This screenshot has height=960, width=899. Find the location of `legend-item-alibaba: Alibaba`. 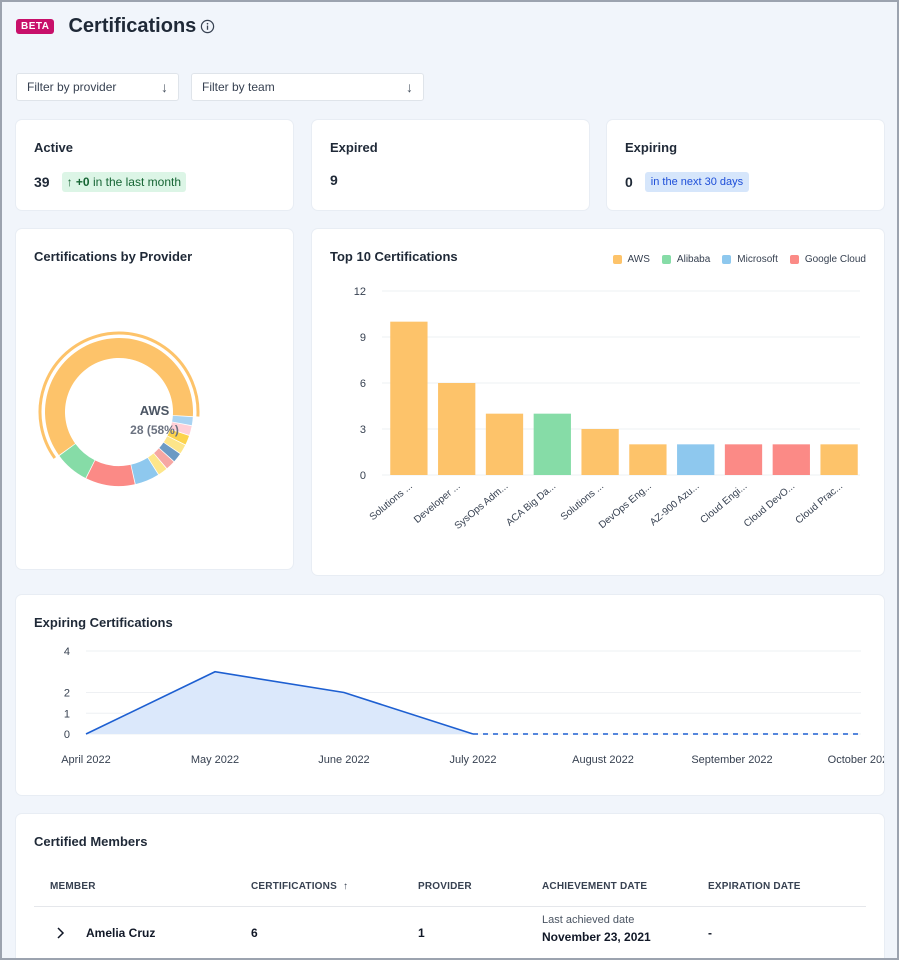

legend-item-alibaba: Alibaba is located at coordinates (686, 259).